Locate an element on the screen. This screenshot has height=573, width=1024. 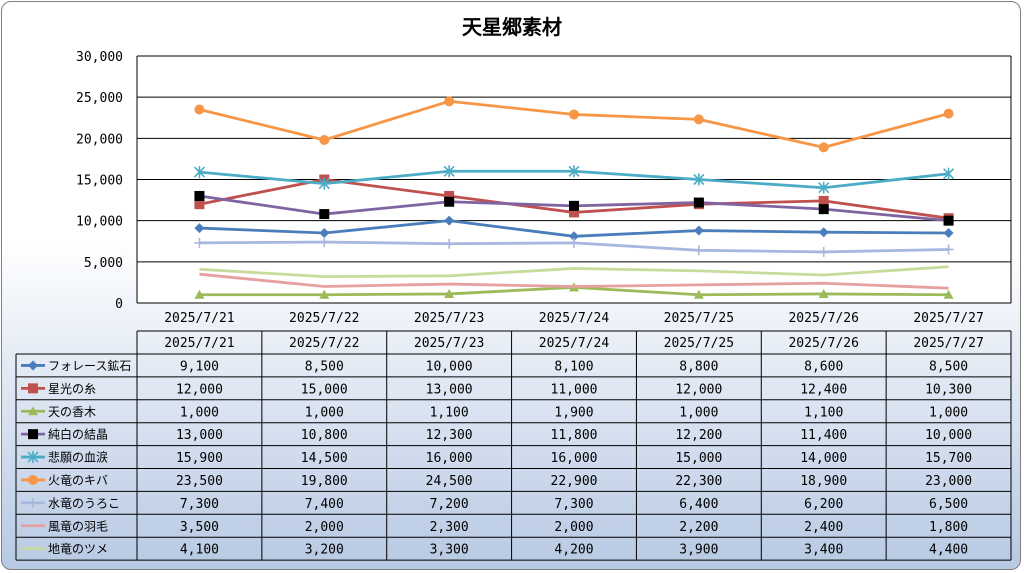
data-label: 11,800 is located at coordinates (574, 435).